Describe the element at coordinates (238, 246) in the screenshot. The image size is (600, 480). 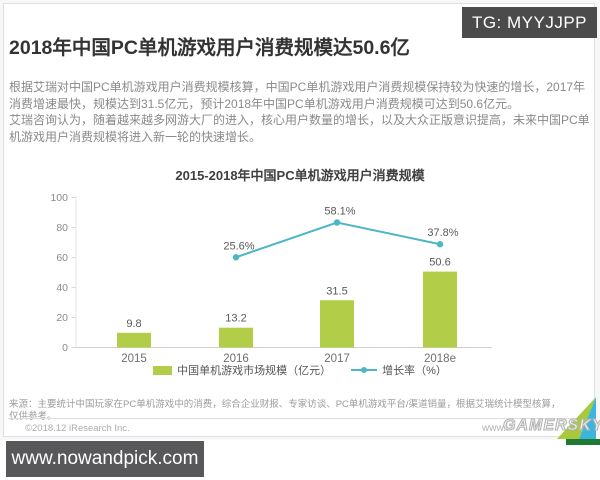
I see `svg-text: 25.6%` at that location.